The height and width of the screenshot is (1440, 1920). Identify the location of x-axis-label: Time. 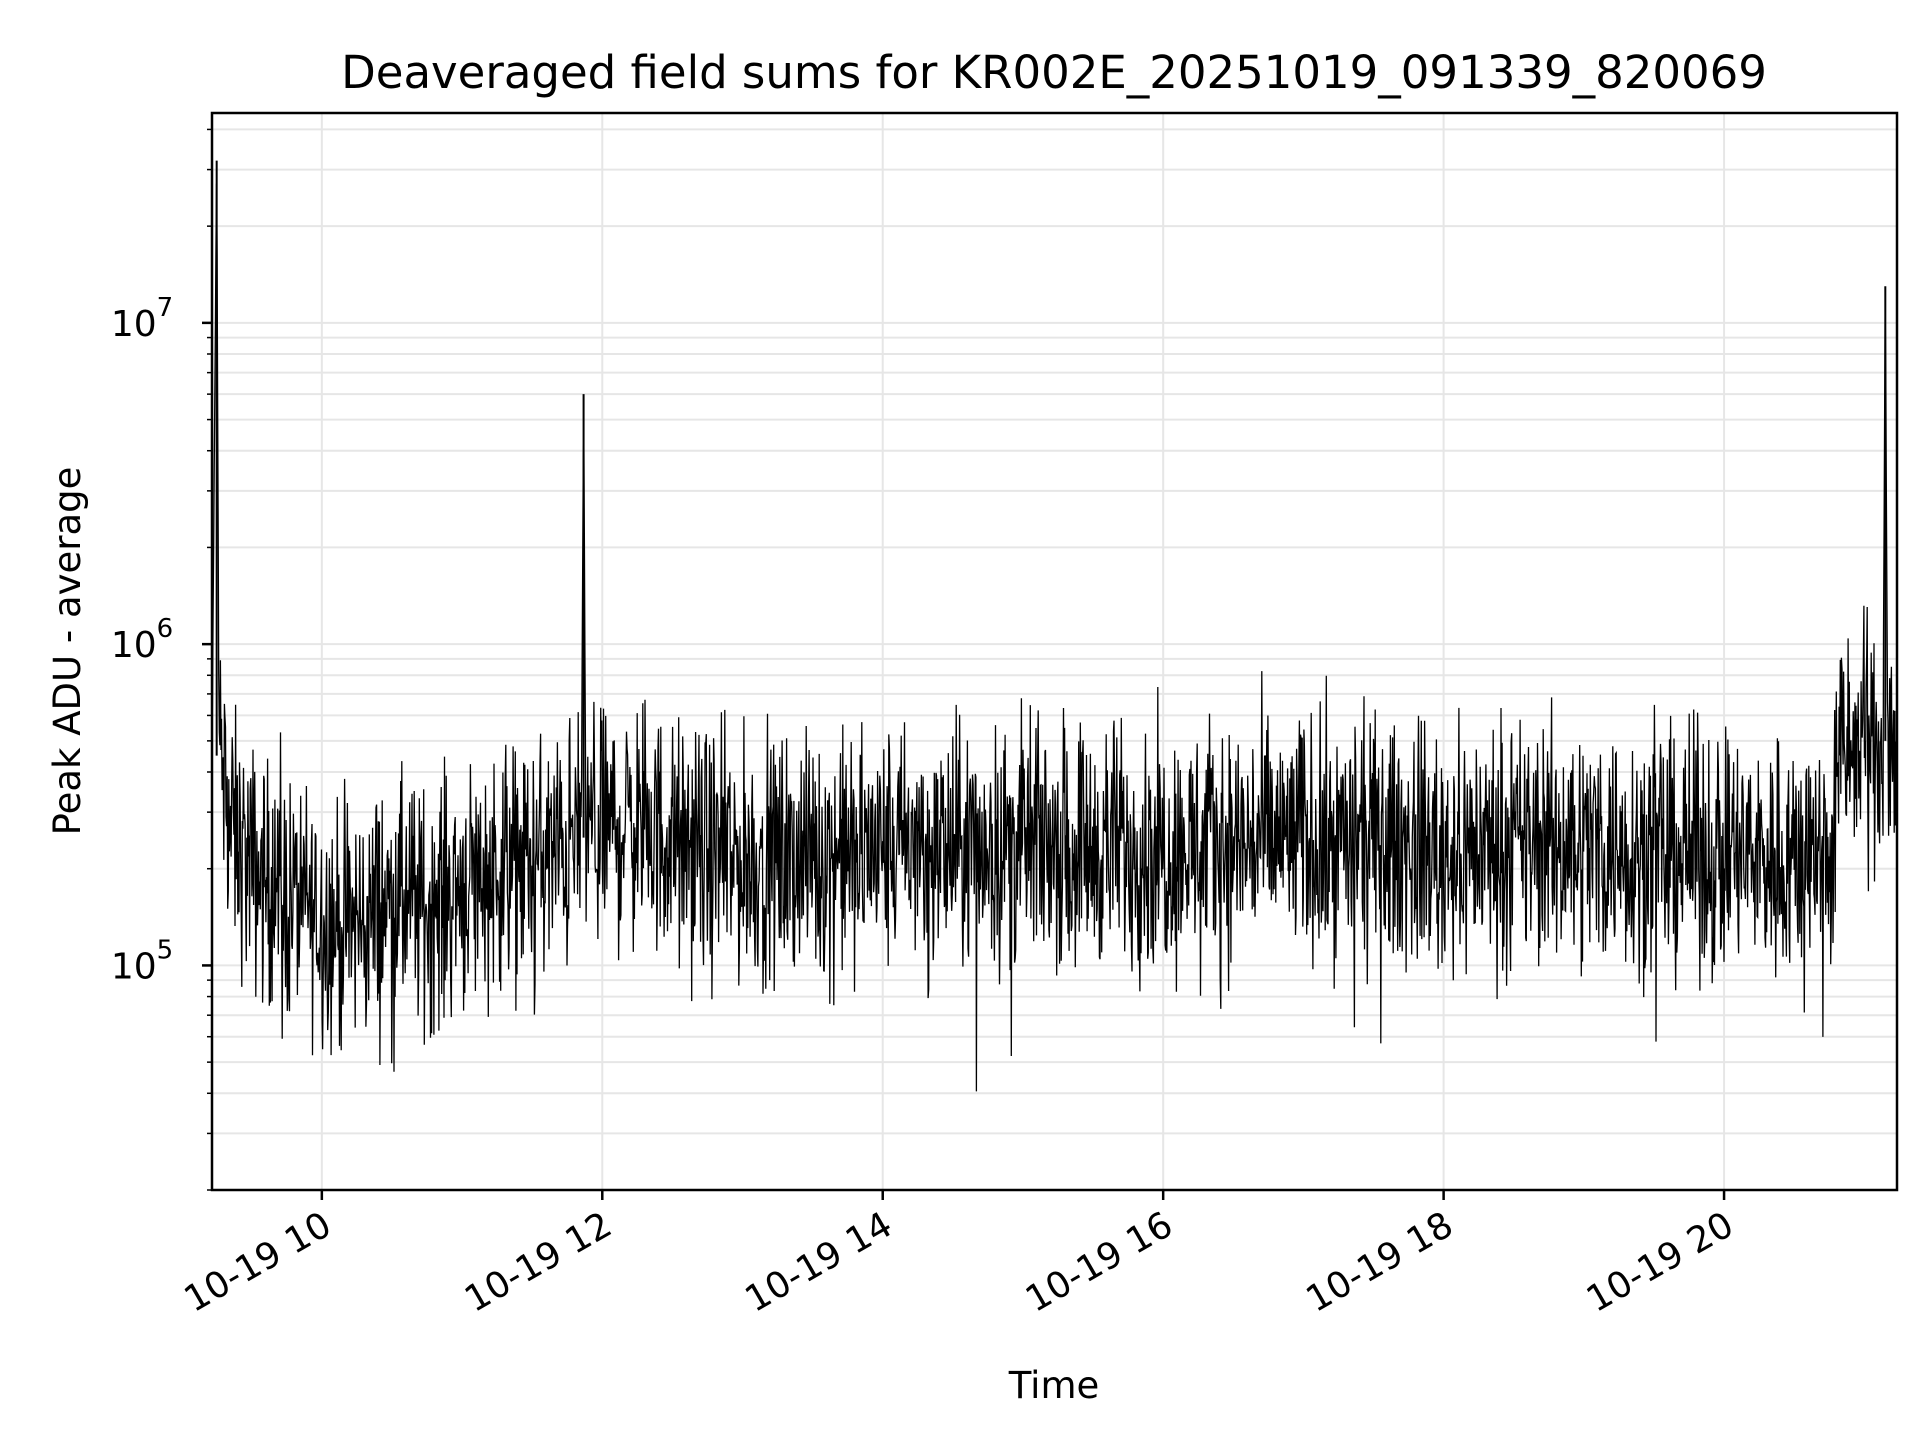
(1054, 1385).